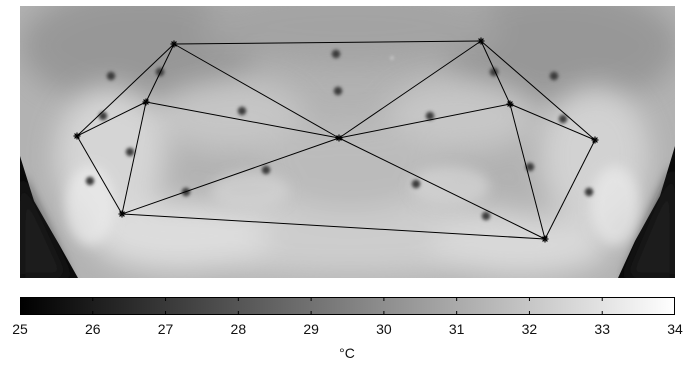 This screenshot has width=688, height=366. Describe the element at coordinates (602, 329) in the screenshot. I see `colorbar-tick-label: 33` at that location.